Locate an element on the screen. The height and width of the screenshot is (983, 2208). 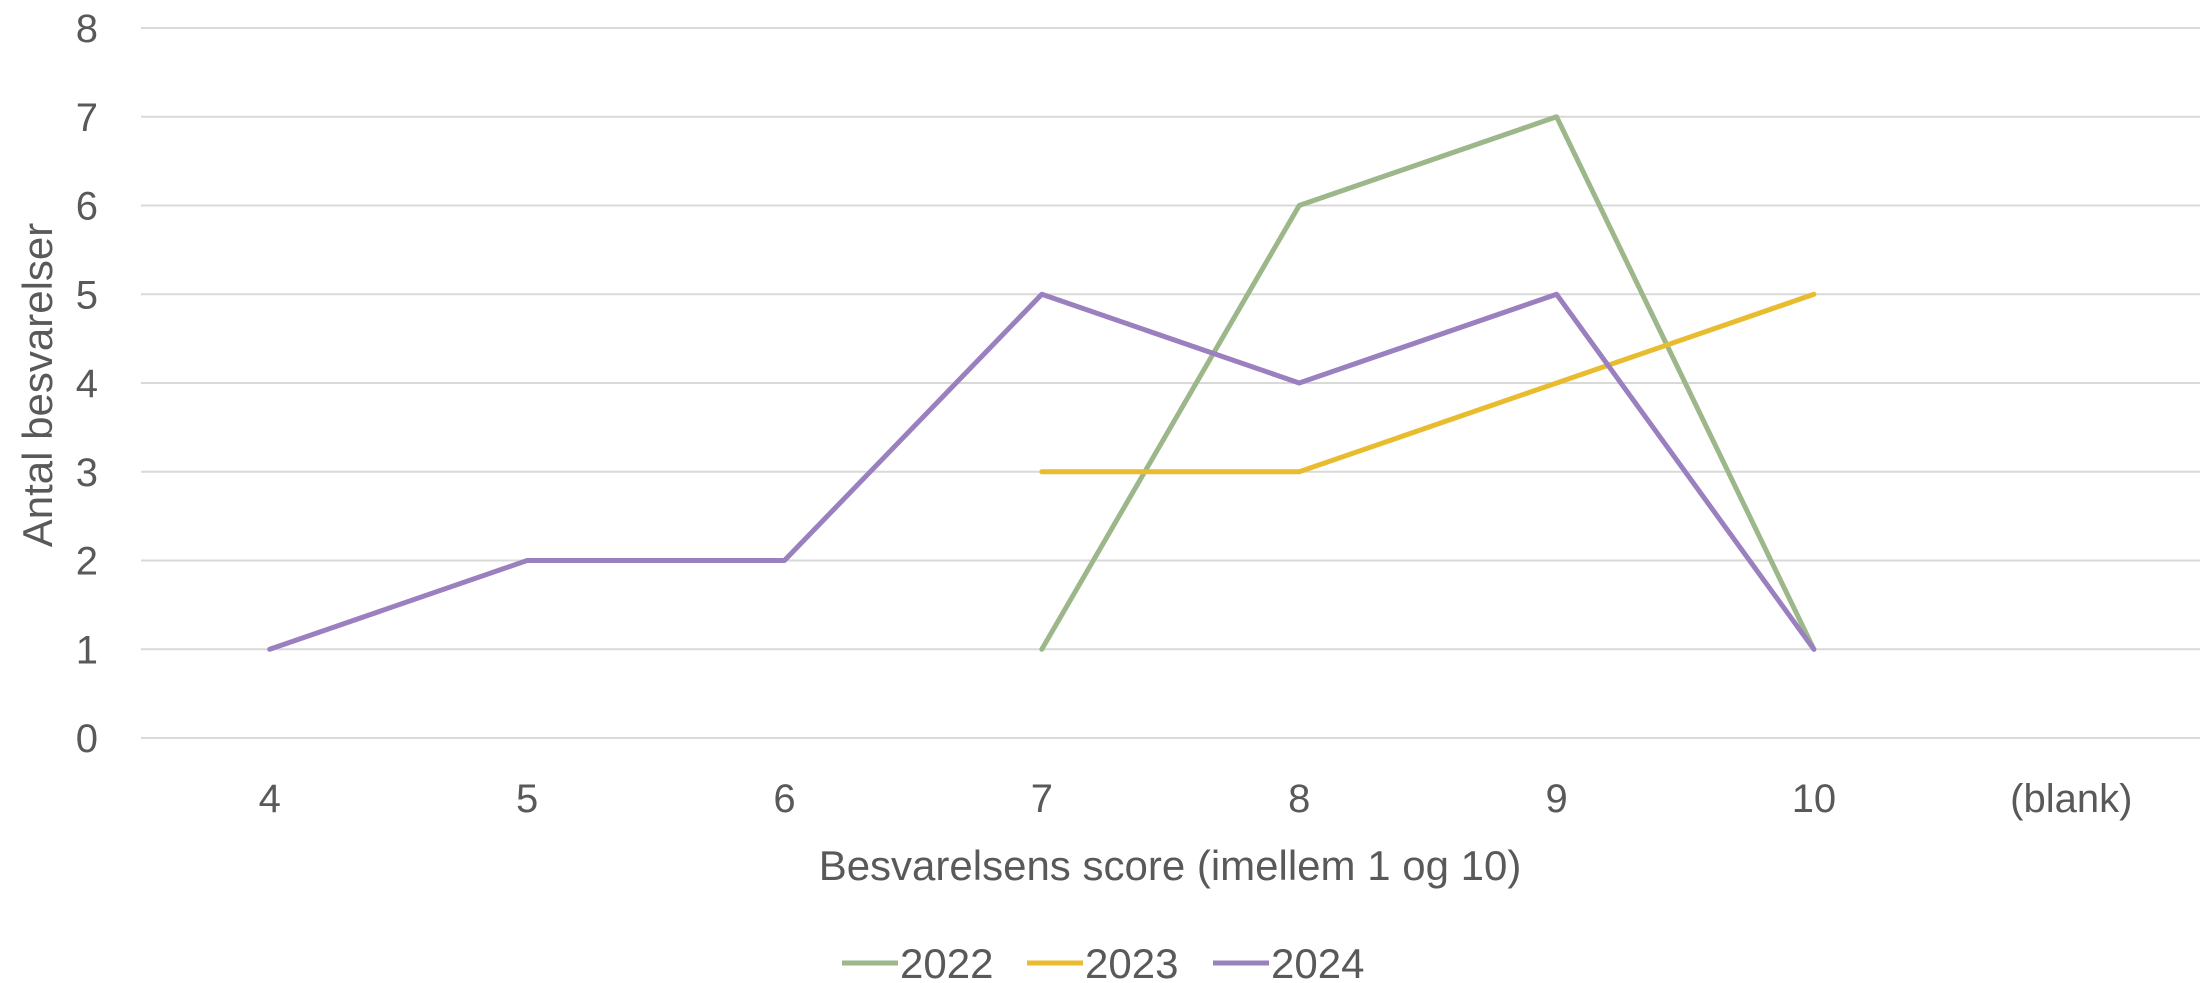
x-axis-title: Besvarelsens score (imellem 1 og 10) is located at coordinates (1170, 865).